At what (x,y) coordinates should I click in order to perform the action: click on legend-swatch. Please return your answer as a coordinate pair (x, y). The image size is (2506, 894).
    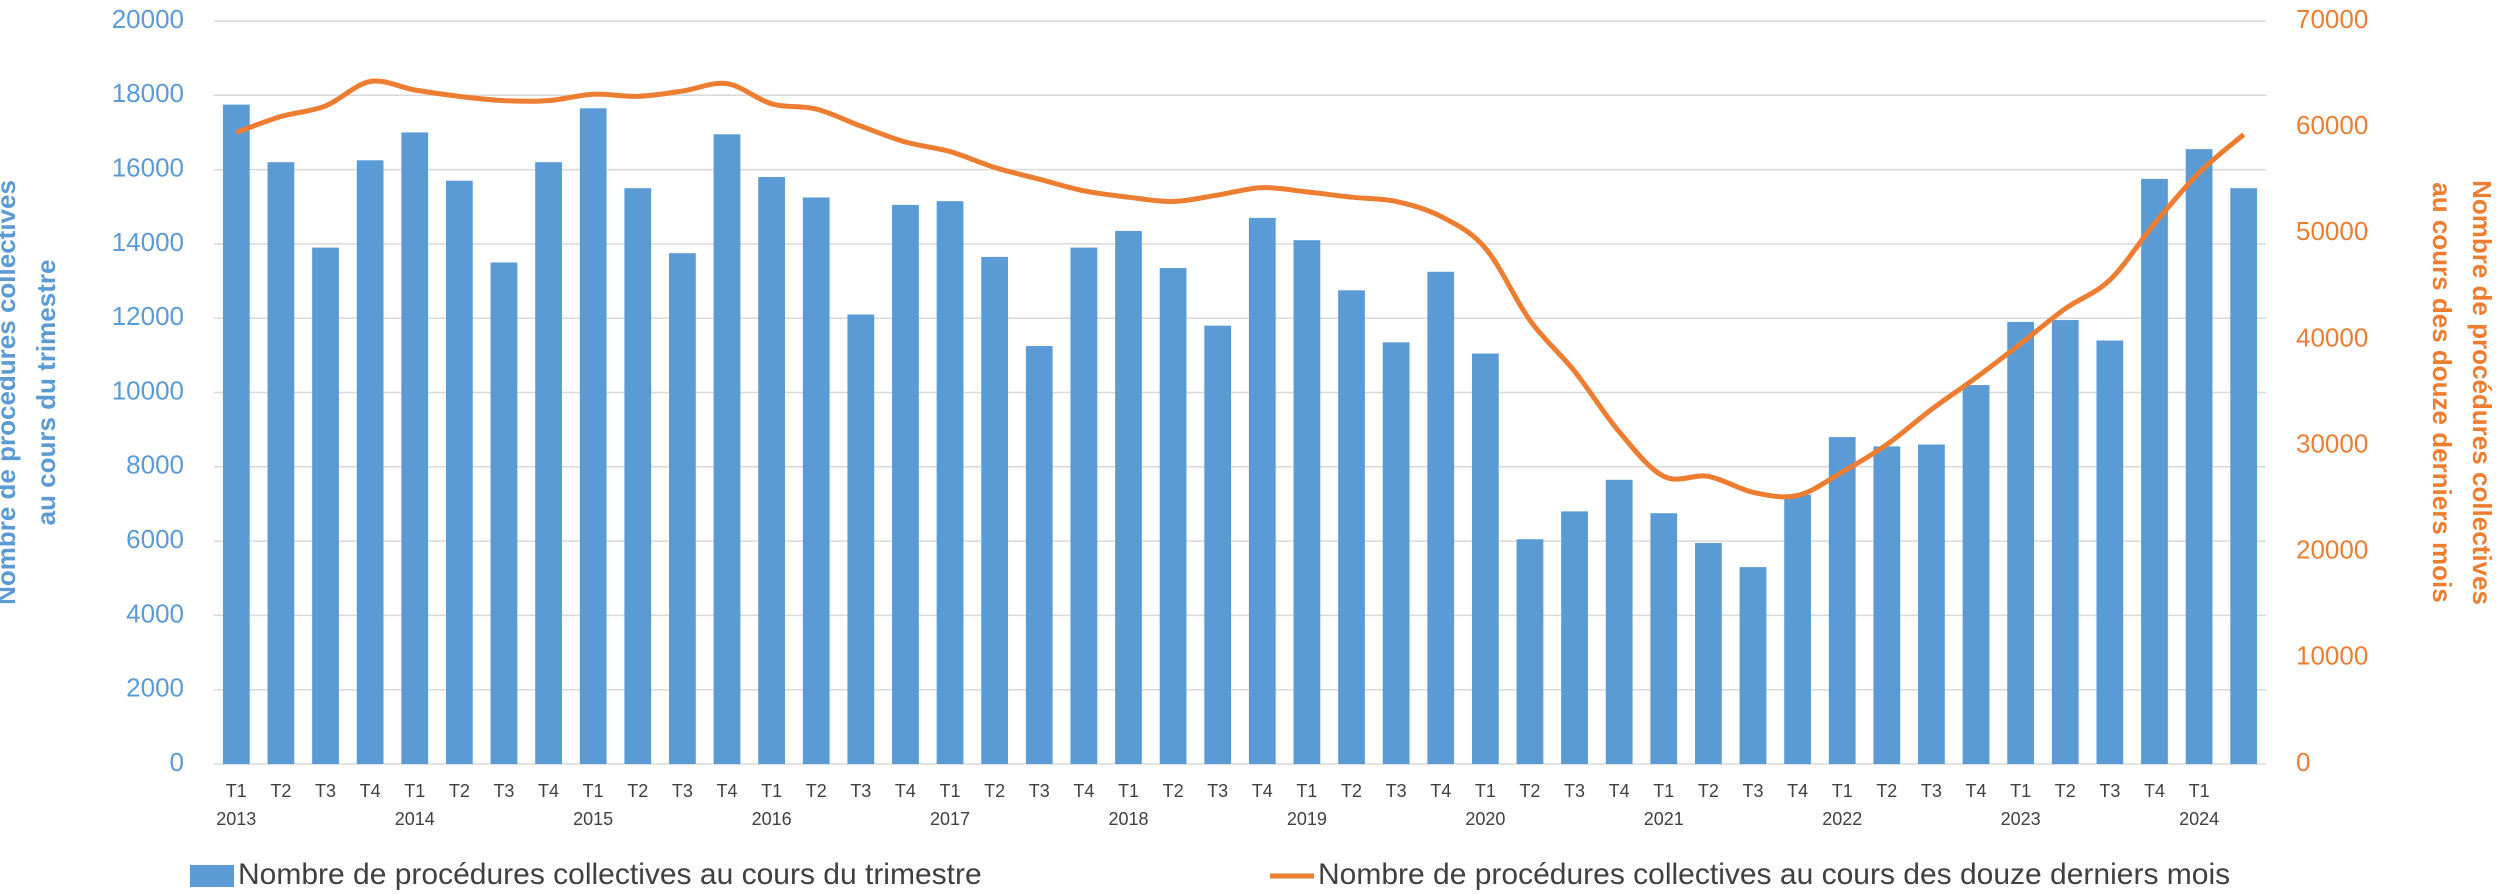
    Looking at the image, I should click on (212, 876).